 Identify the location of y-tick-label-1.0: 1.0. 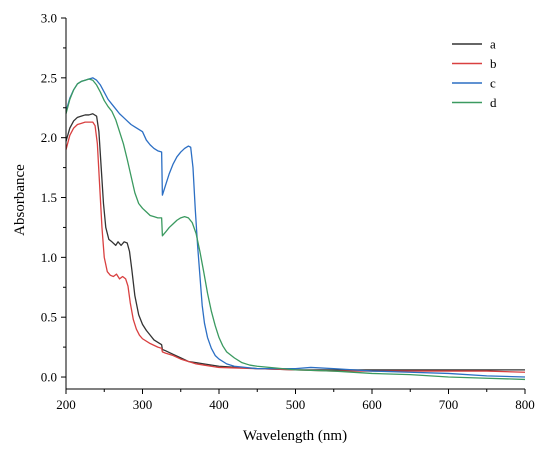
(49, 257).